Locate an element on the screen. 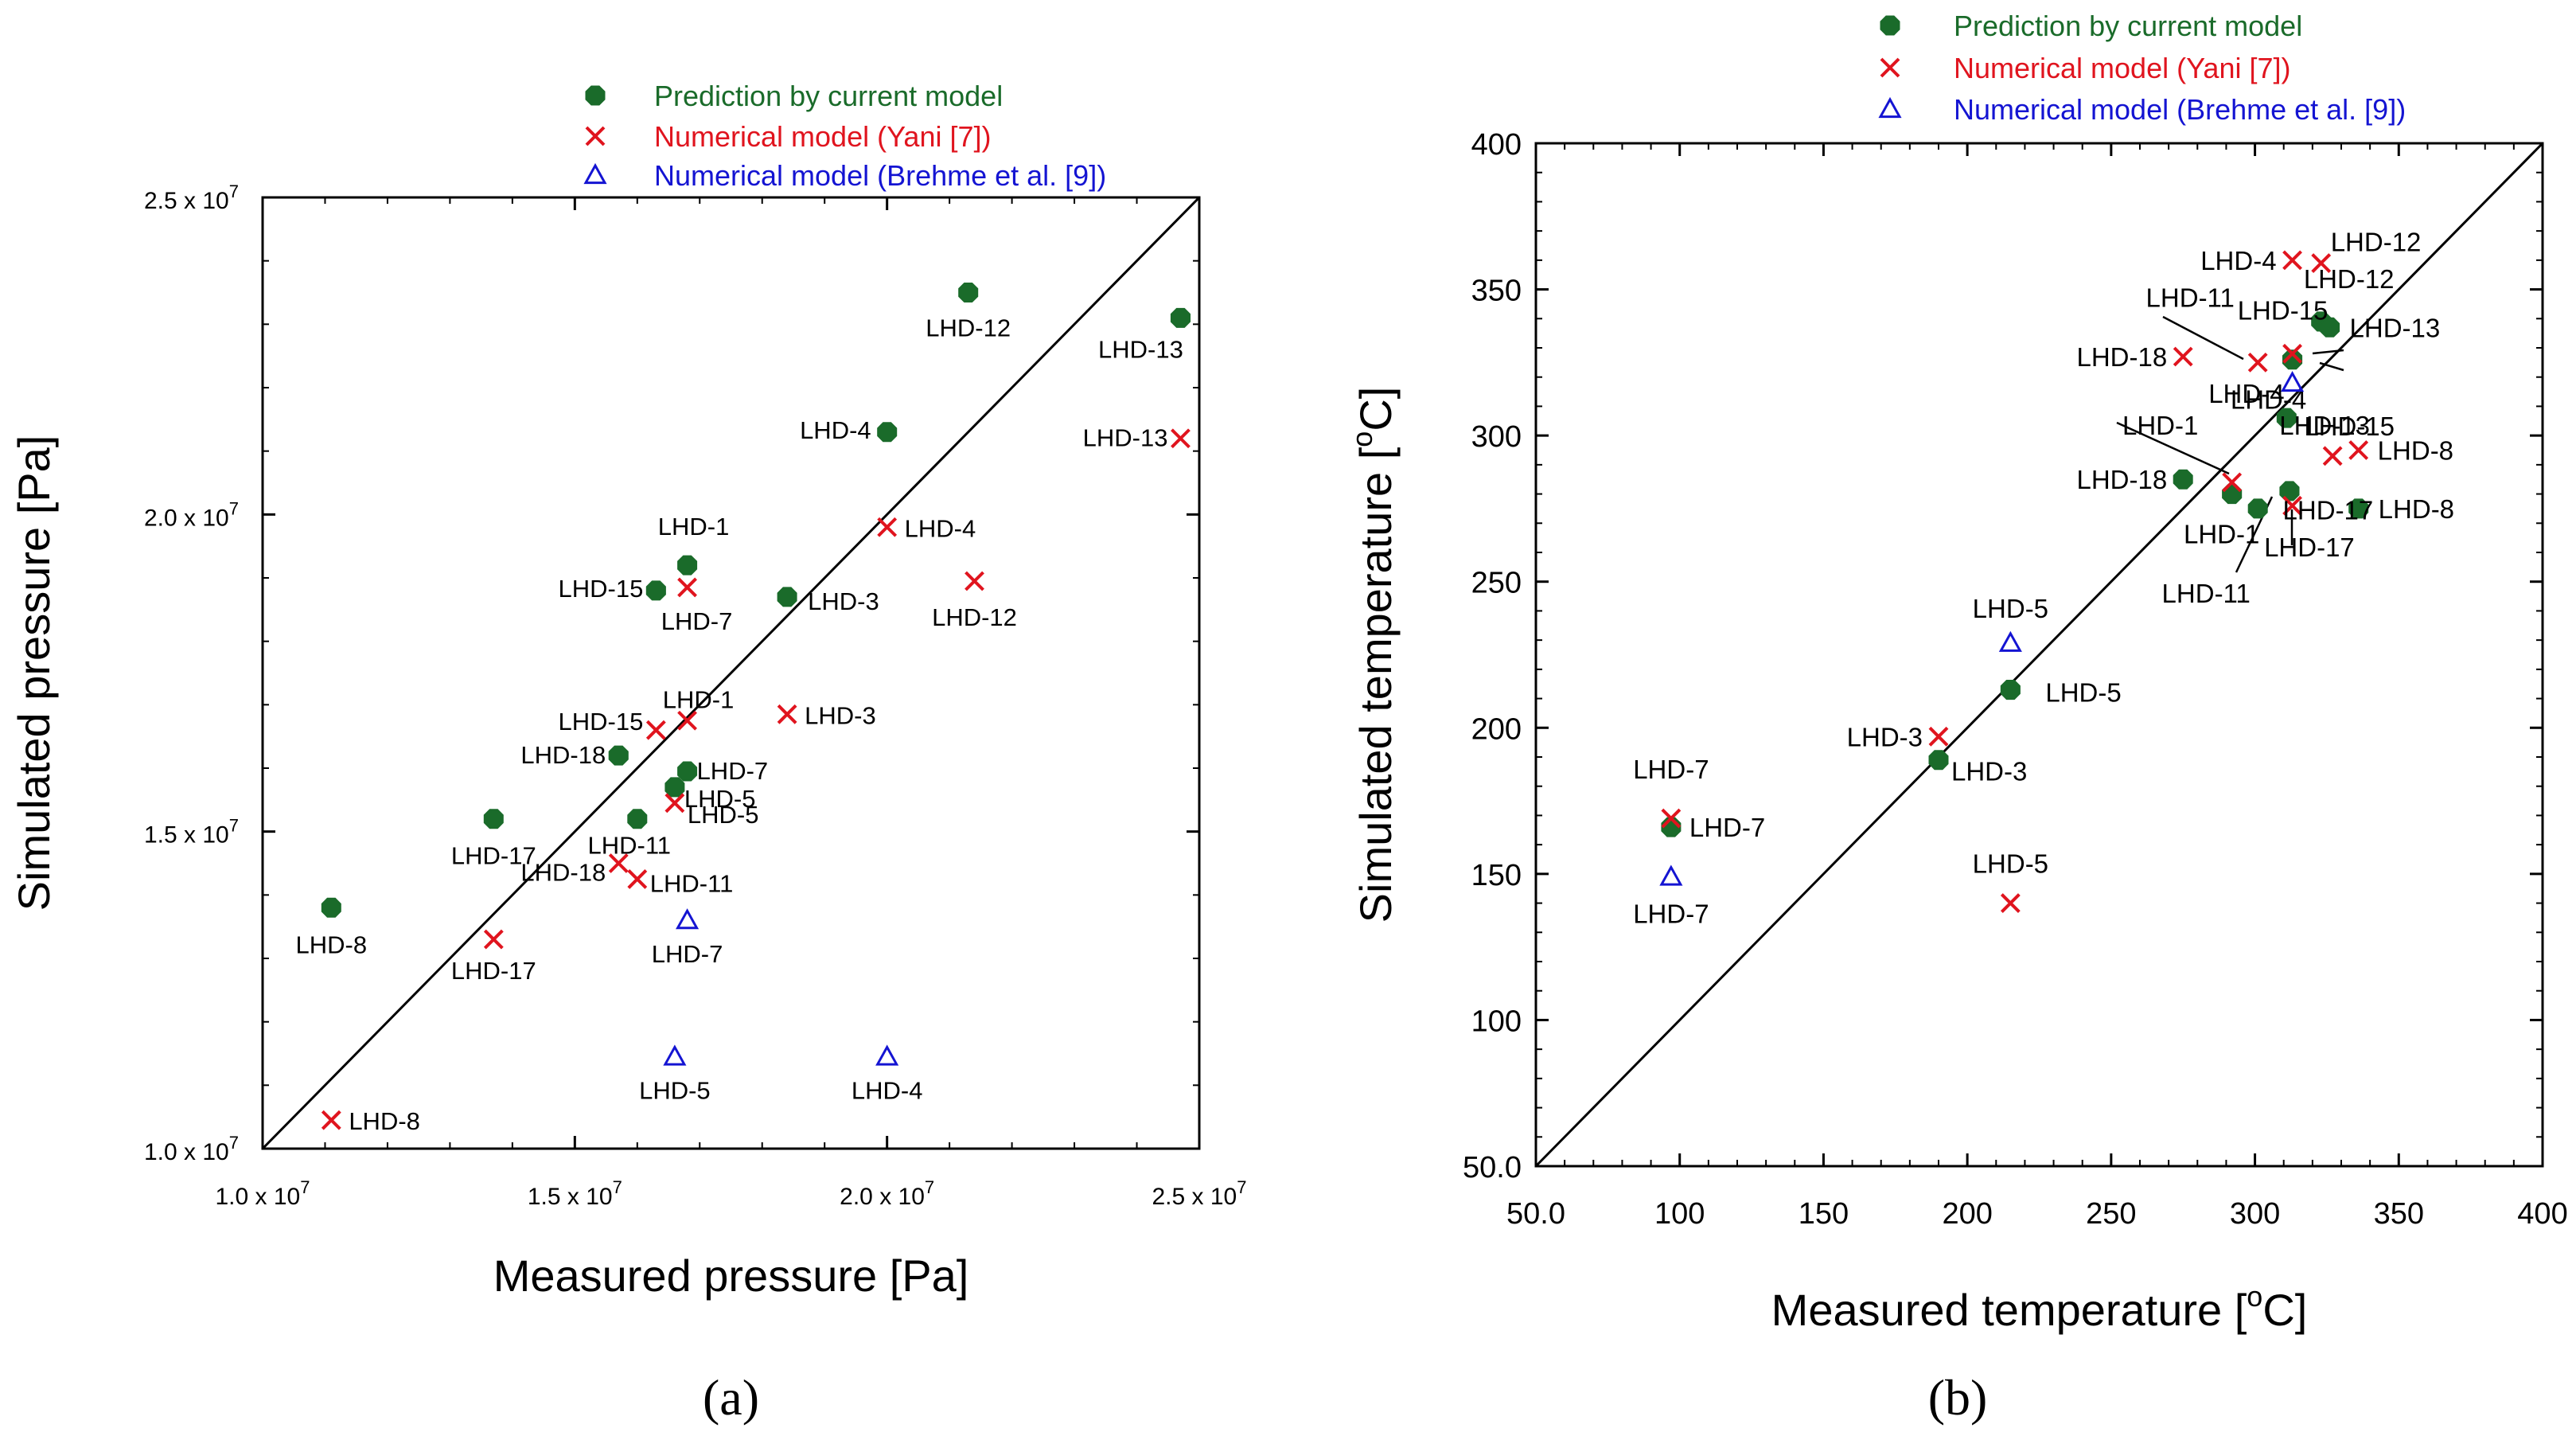  x-tick-label: 400 is located at coordinates (2542, 1214).